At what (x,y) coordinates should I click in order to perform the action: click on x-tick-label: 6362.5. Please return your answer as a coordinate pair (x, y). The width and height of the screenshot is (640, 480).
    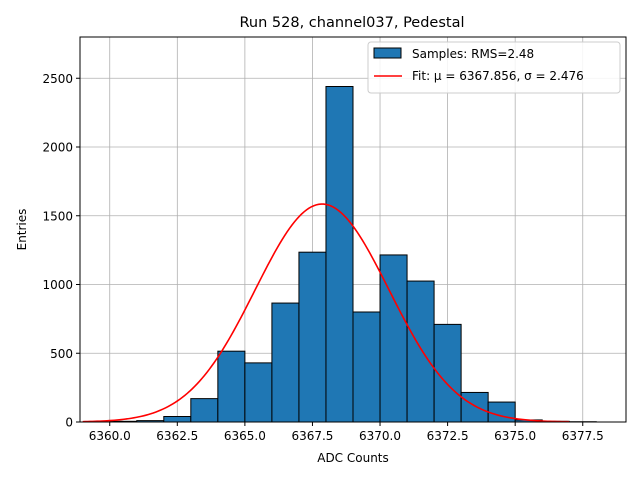
    Looking at the image, I should click on (177, 436).